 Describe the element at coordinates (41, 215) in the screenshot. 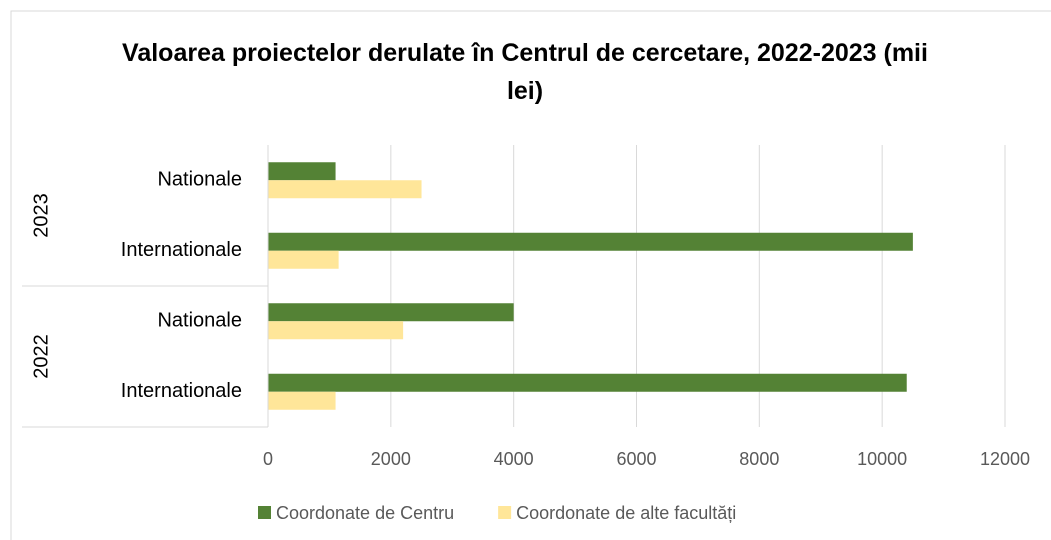

I see `group-label: 2023` at that location.